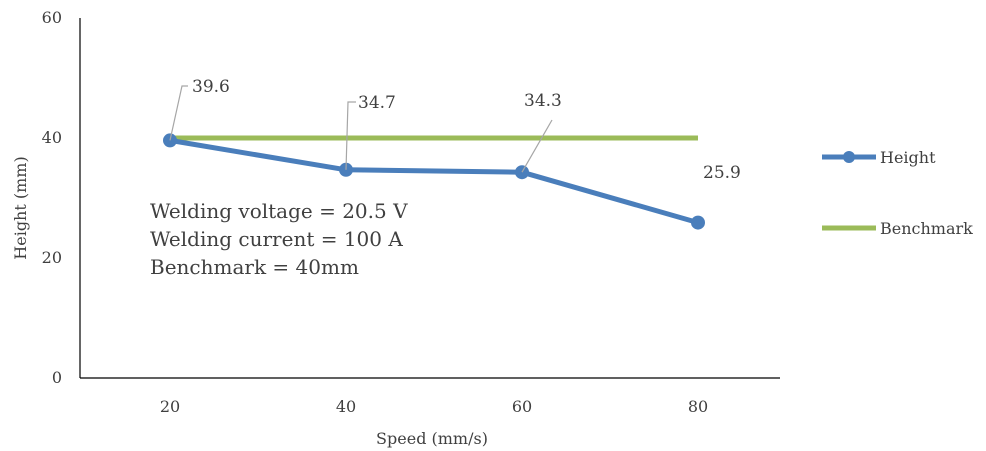  I want to click on annotation-benchmark: Benchmark = 40mm, so click(254, 267).